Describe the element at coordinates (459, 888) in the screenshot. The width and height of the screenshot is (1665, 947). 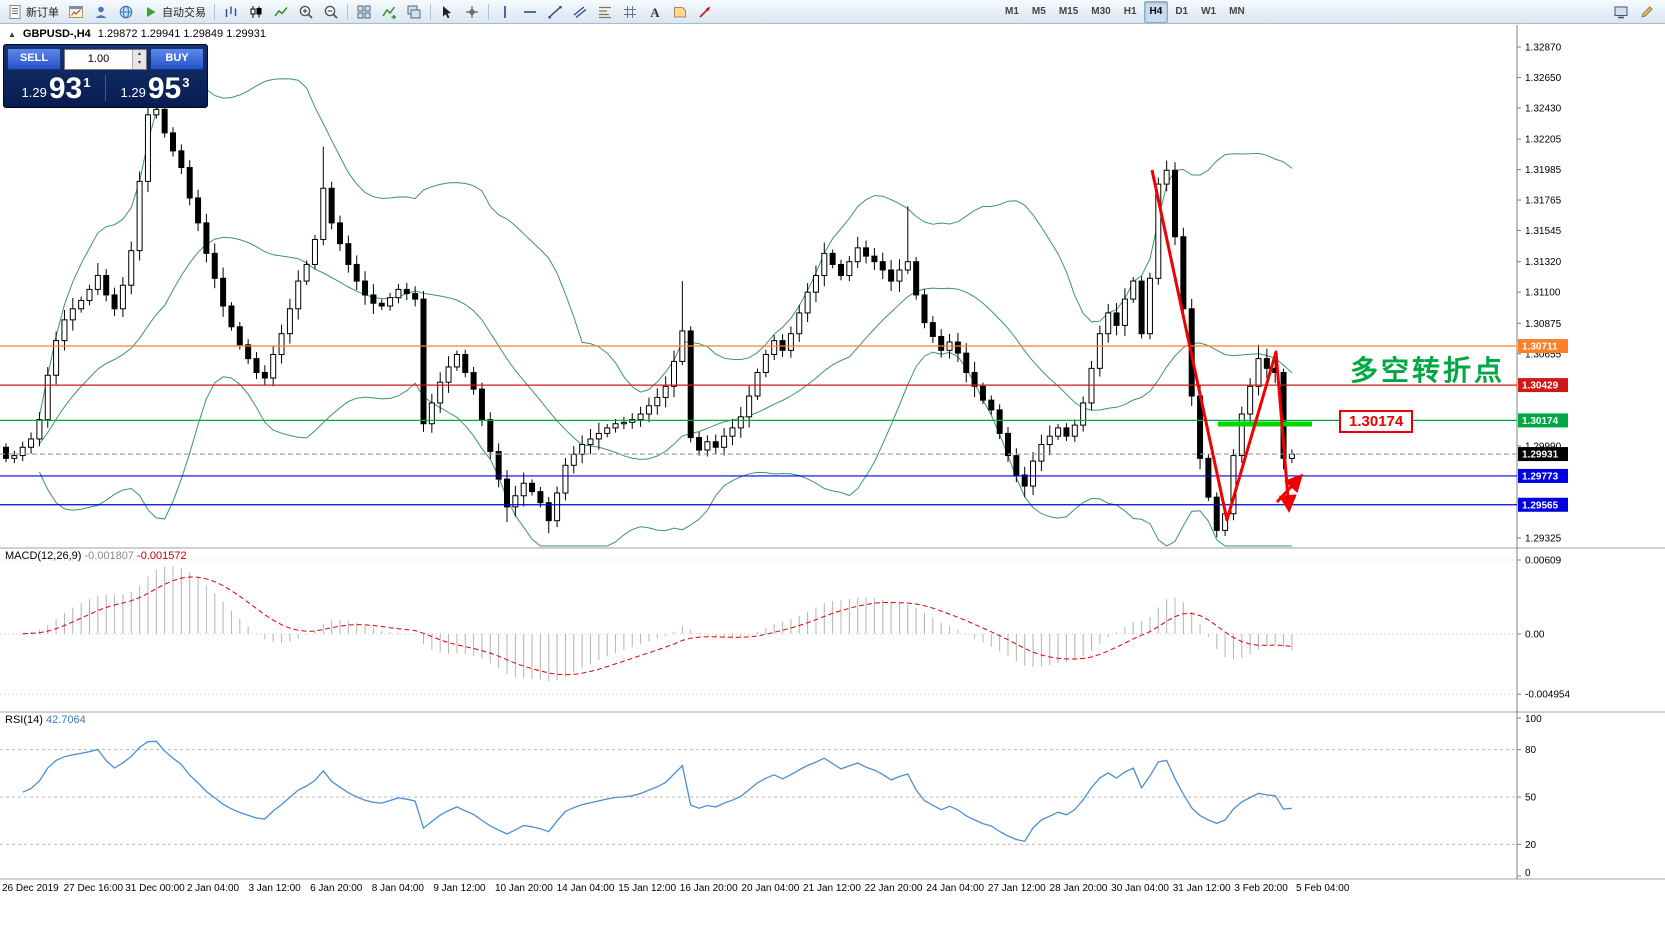
I see `svg-text: 9 Jan 12:00` at that location.